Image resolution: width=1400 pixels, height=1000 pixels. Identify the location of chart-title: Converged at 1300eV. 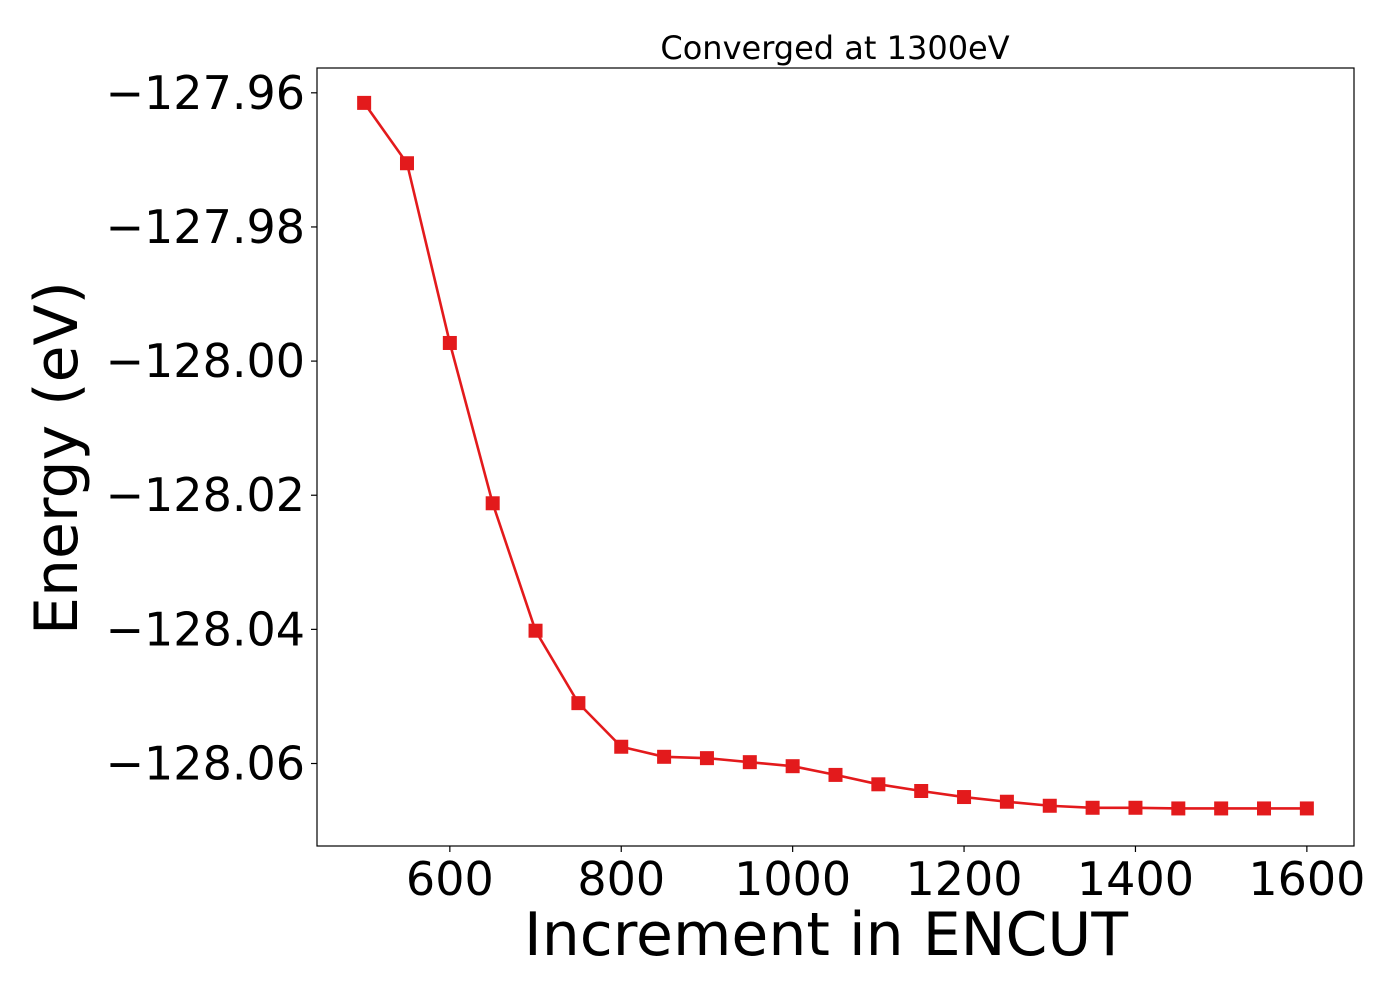
(834, 48).